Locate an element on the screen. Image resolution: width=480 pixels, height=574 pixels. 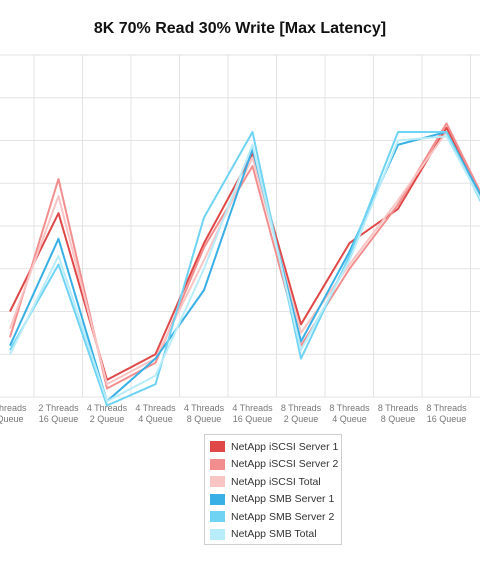
legend-label: NetApp SMB Server 1 is located at coordinates (283, 499).